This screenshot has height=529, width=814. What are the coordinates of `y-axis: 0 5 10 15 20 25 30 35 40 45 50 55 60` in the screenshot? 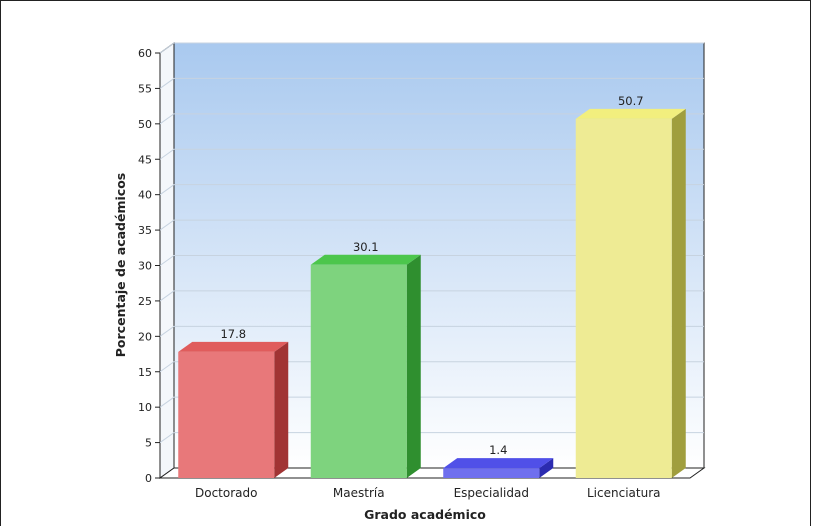 It's located at (149, 266).